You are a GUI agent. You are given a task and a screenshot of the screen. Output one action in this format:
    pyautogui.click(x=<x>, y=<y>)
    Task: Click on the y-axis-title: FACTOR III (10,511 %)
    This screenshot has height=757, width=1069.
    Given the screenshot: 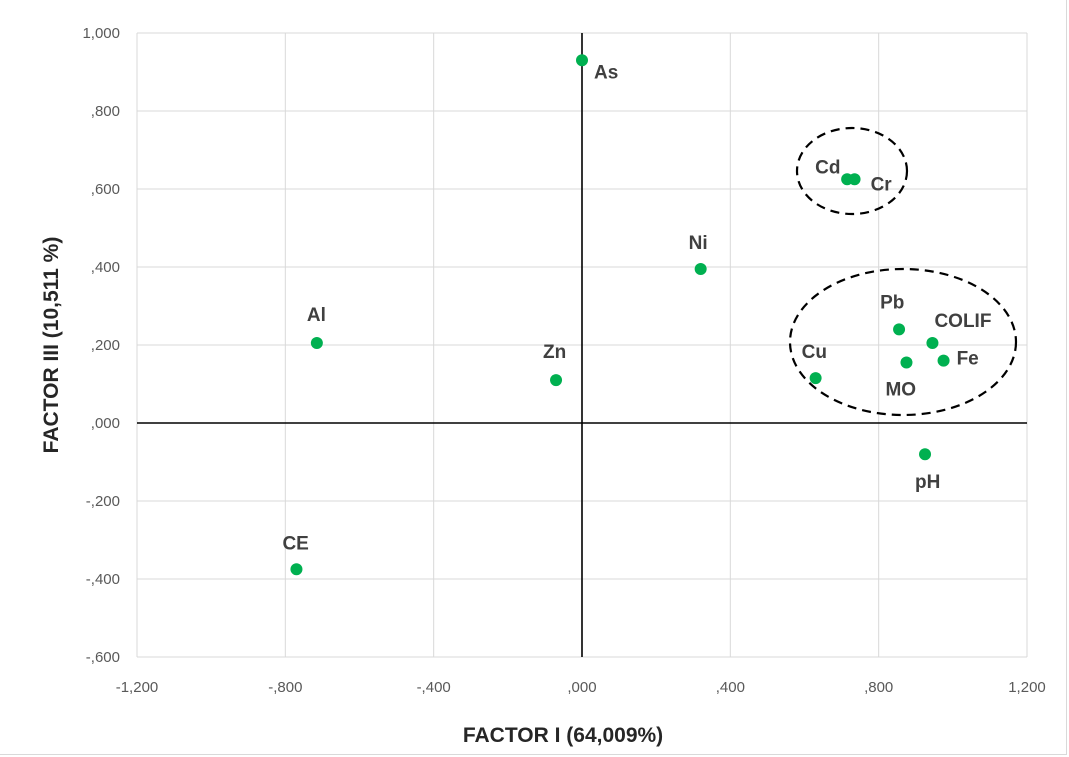 What is the action you would take?
    pyautogui.click(x=51, y=345)
    